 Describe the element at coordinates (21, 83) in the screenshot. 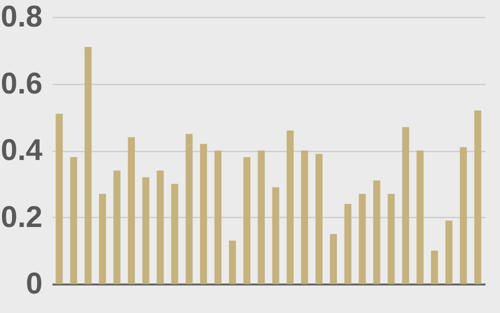

I see `y-tick-label: 0.6` at that location.